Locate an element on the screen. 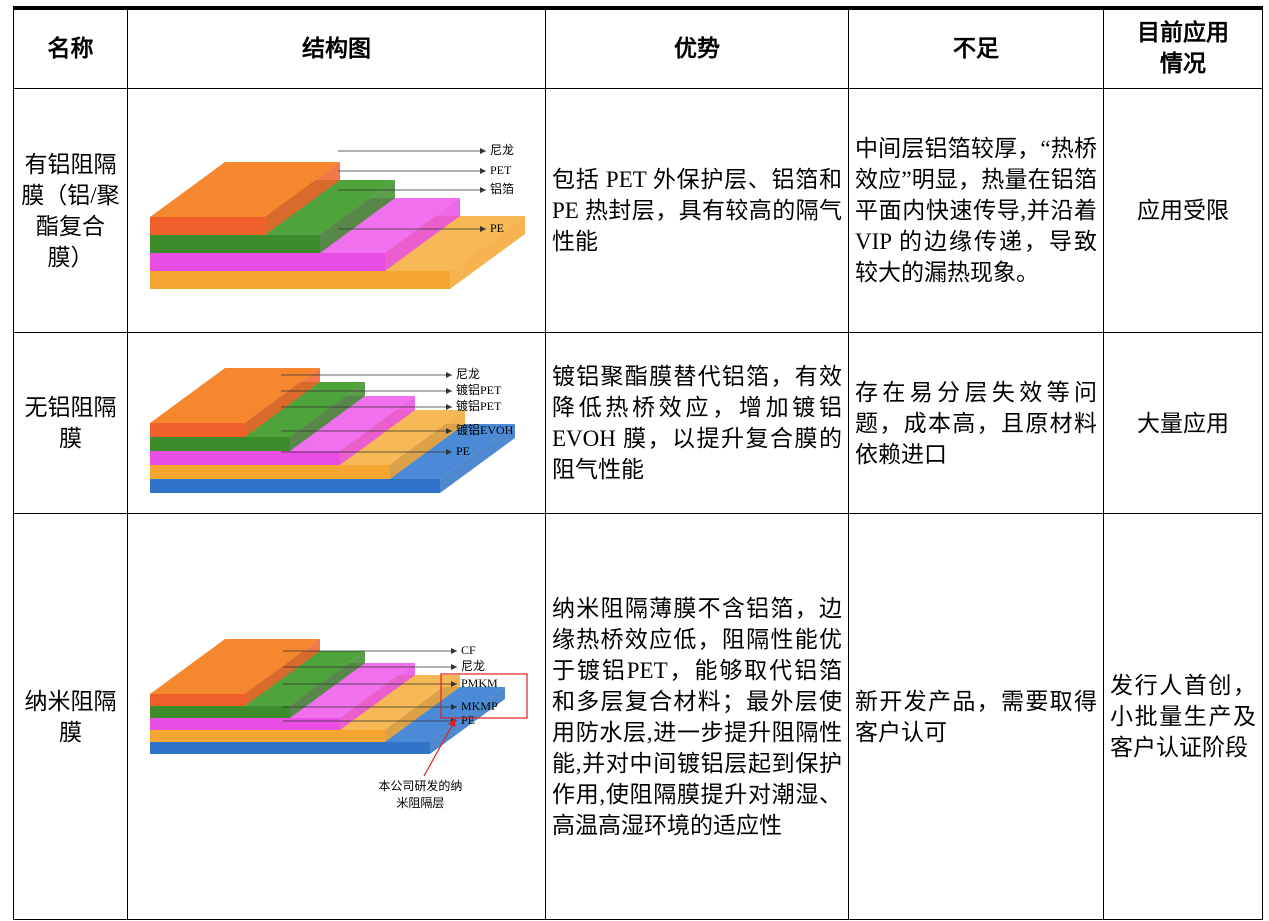 Image resolution: width=1269 pixels, height=921 pixels. header-cell: 不足 is located at coordinates (976, 47).